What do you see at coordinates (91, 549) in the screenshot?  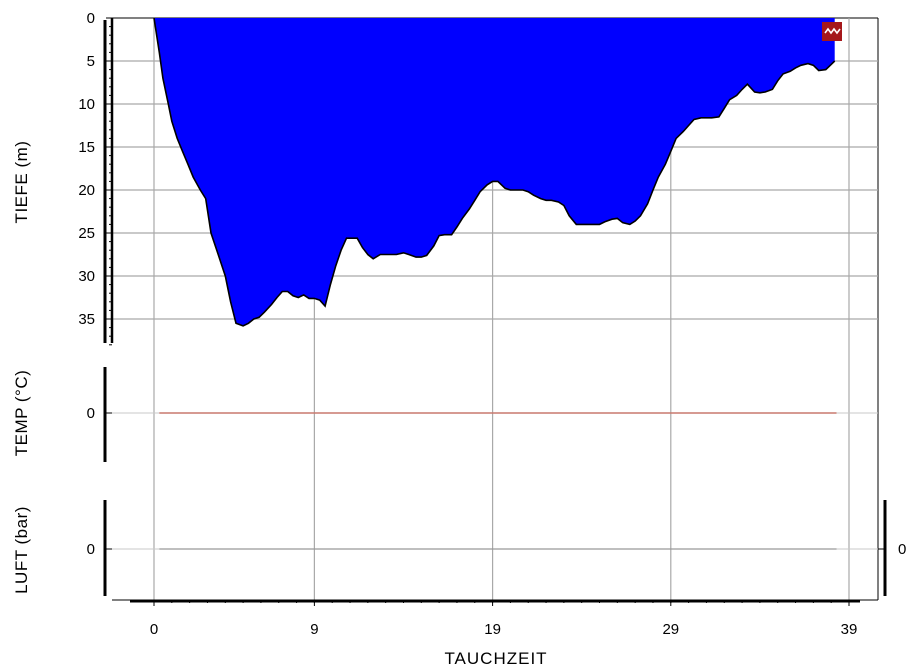 I see `air-tick-label: 0` at bounding box center [91, 549].